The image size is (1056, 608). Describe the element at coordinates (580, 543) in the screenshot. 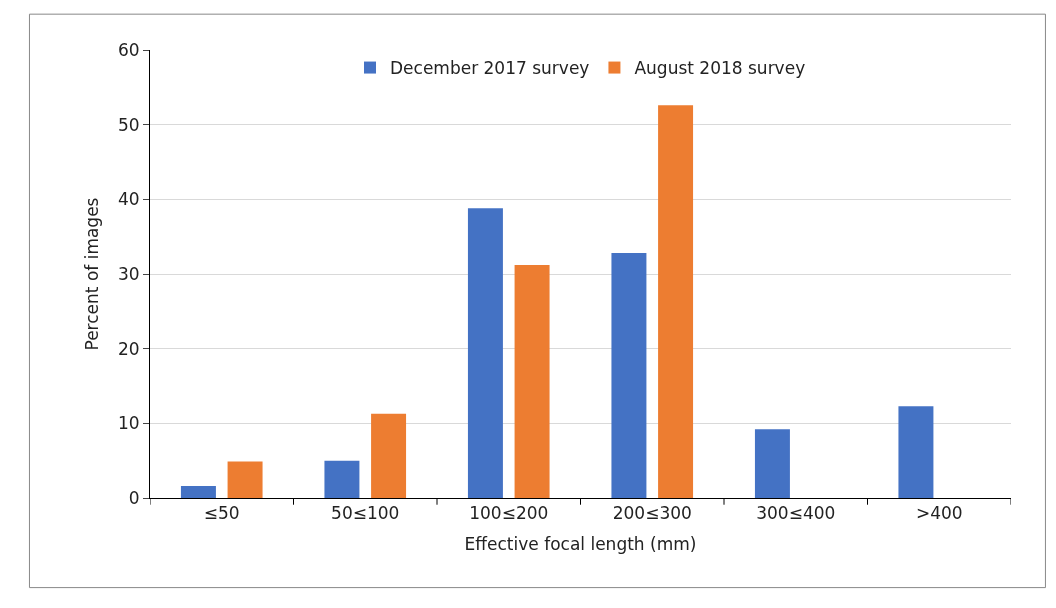

I see `x-axis-title: Effective focal length (mm)` at that location.